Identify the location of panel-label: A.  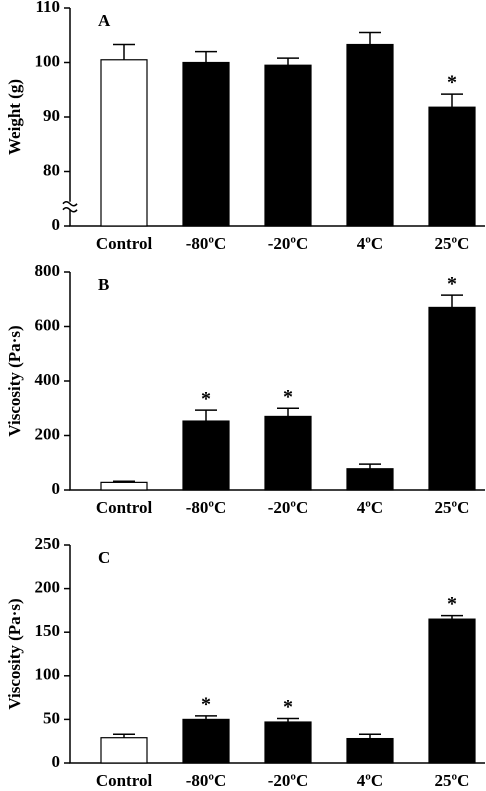
(104, 20).